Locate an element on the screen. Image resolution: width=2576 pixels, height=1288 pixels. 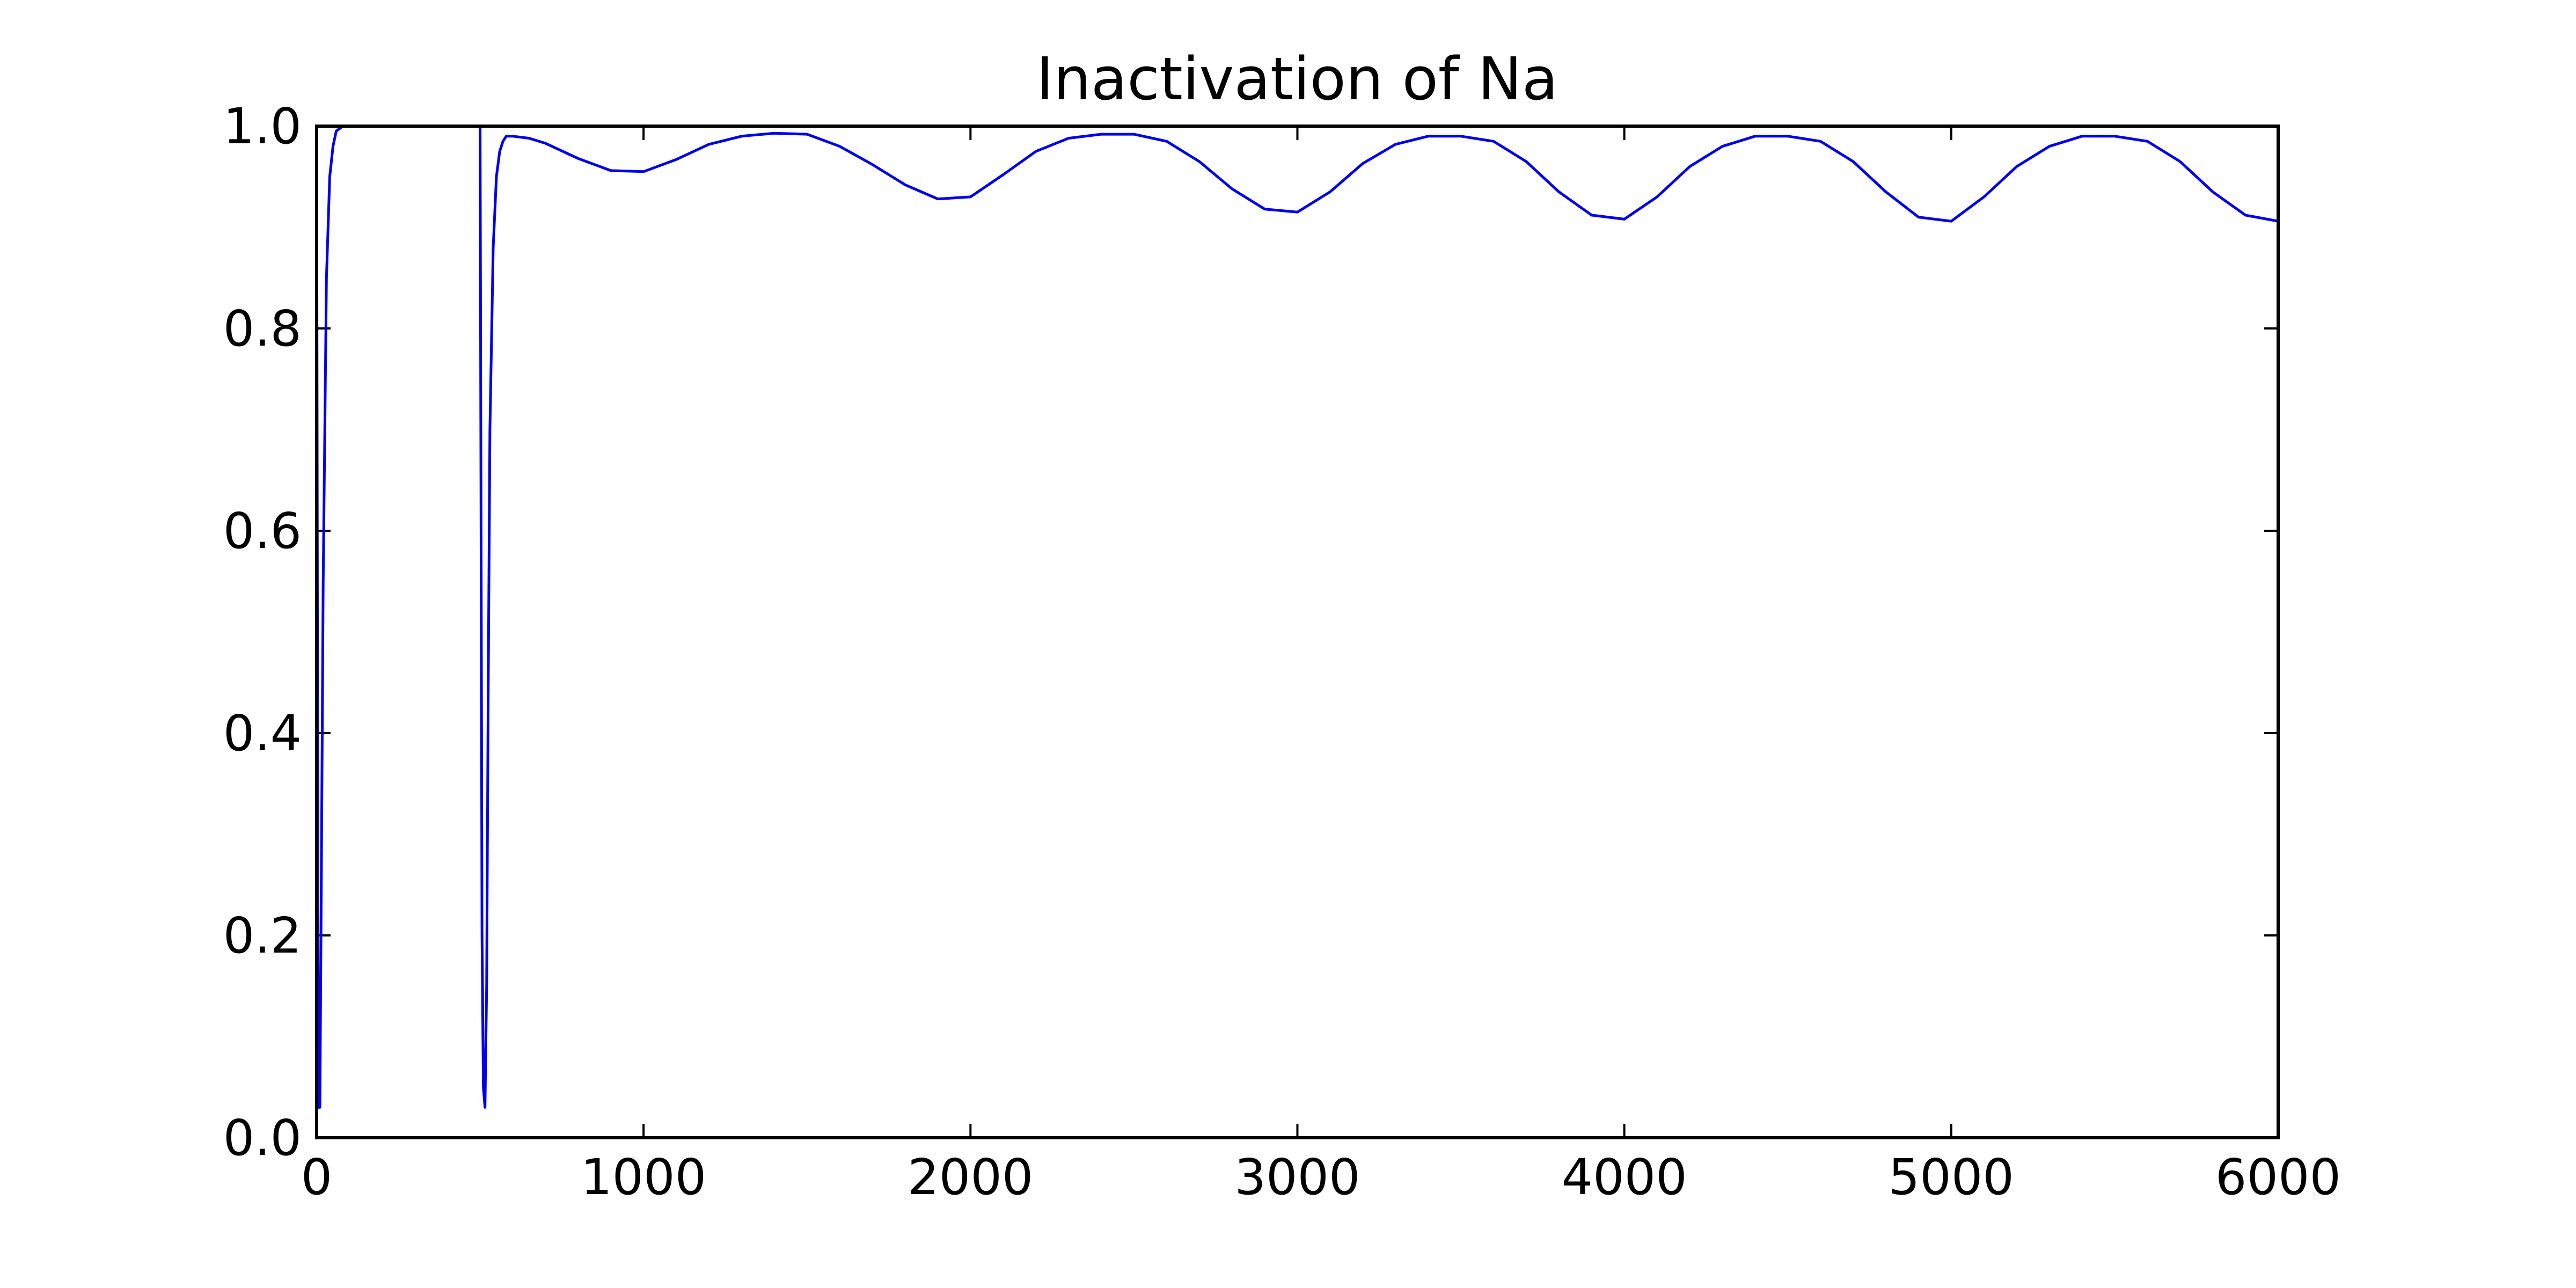
y-tick-label: 0.0 is located at coordinates (262, 1138).